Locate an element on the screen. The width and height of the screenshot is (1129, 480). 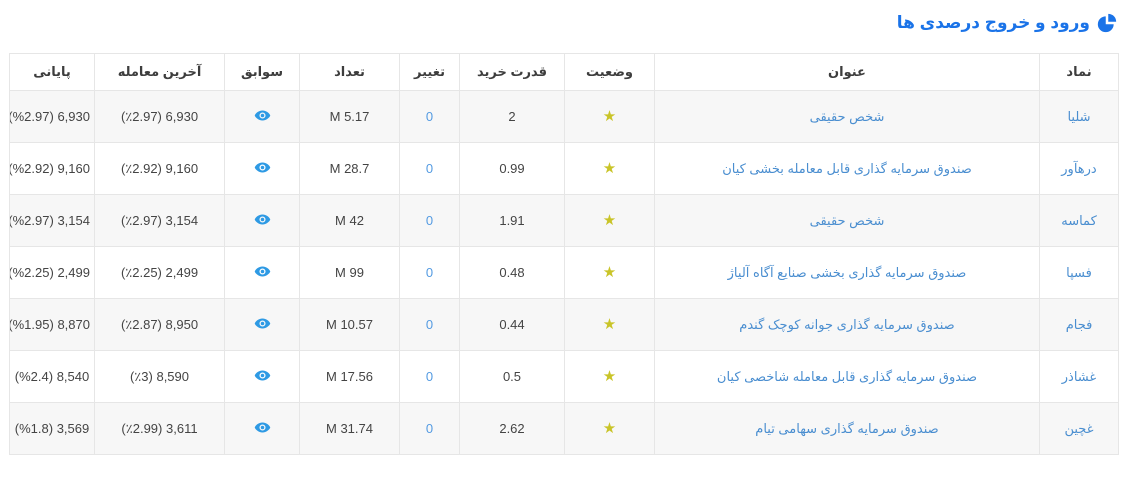
symbol-link: فجام is located at coordinates (1079, 324).